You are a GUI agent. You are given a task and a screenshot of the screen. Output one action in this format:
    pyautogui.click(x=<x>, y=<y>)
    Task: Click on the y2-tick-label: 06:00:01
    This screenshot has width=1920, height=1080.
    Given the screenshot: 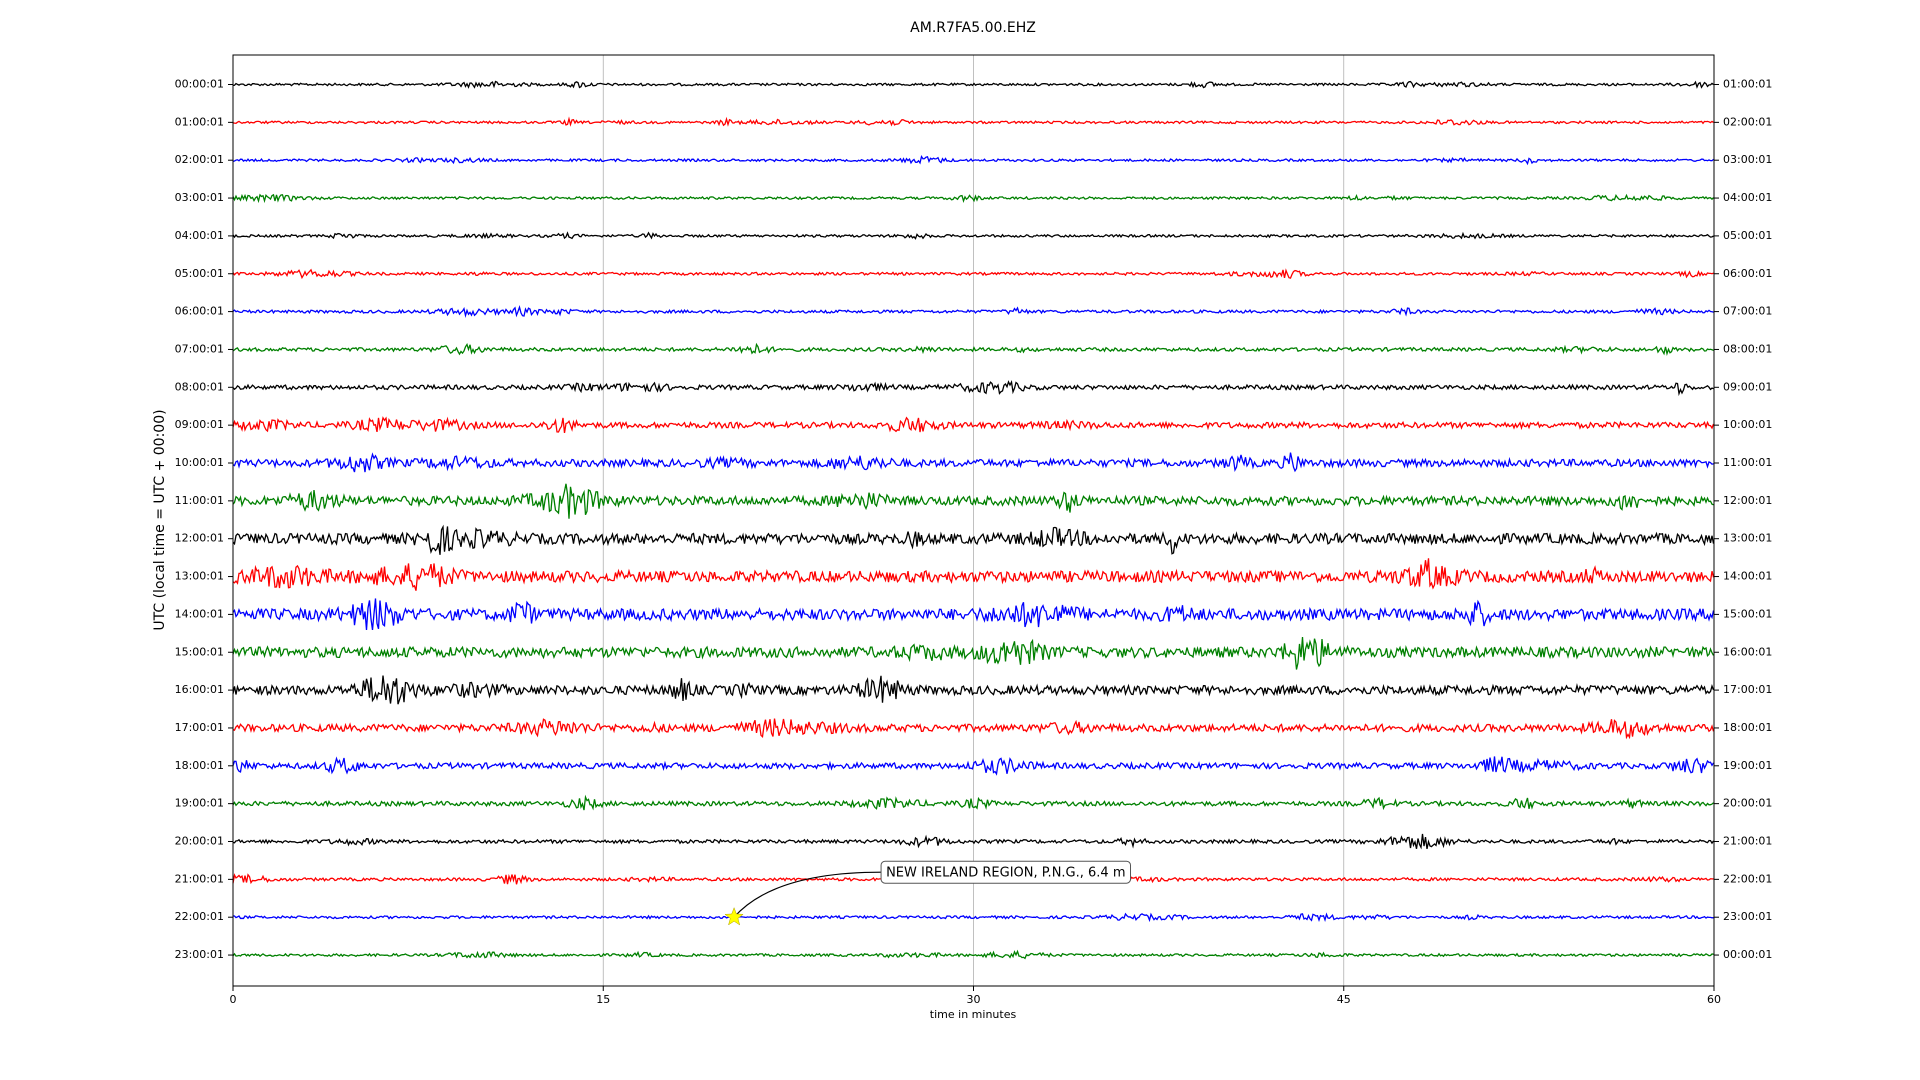 What is the action you would take?
    pyautogui.click(x=1747, y=273)
    